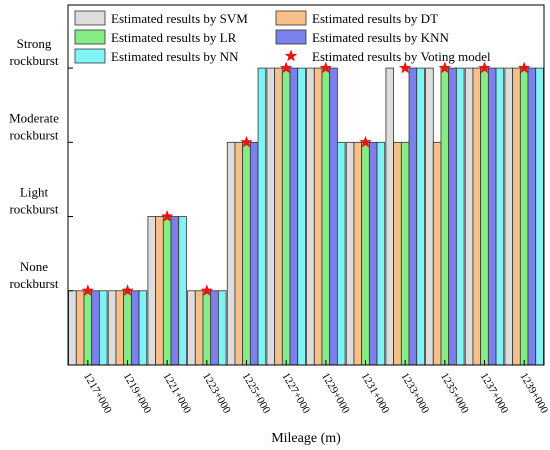 The image size is (550, 450). I want to click on bar-estimated-results-by-knn-1235+000, so click(452, 216).